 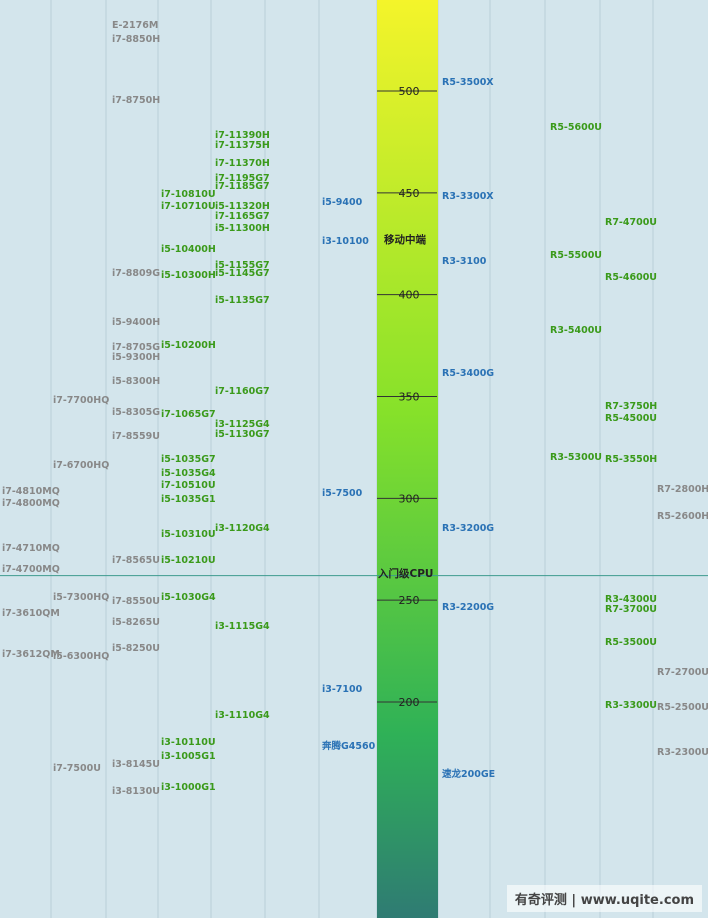 I want to click on cpu-label: i5-7500, so click(x=342, y=494).